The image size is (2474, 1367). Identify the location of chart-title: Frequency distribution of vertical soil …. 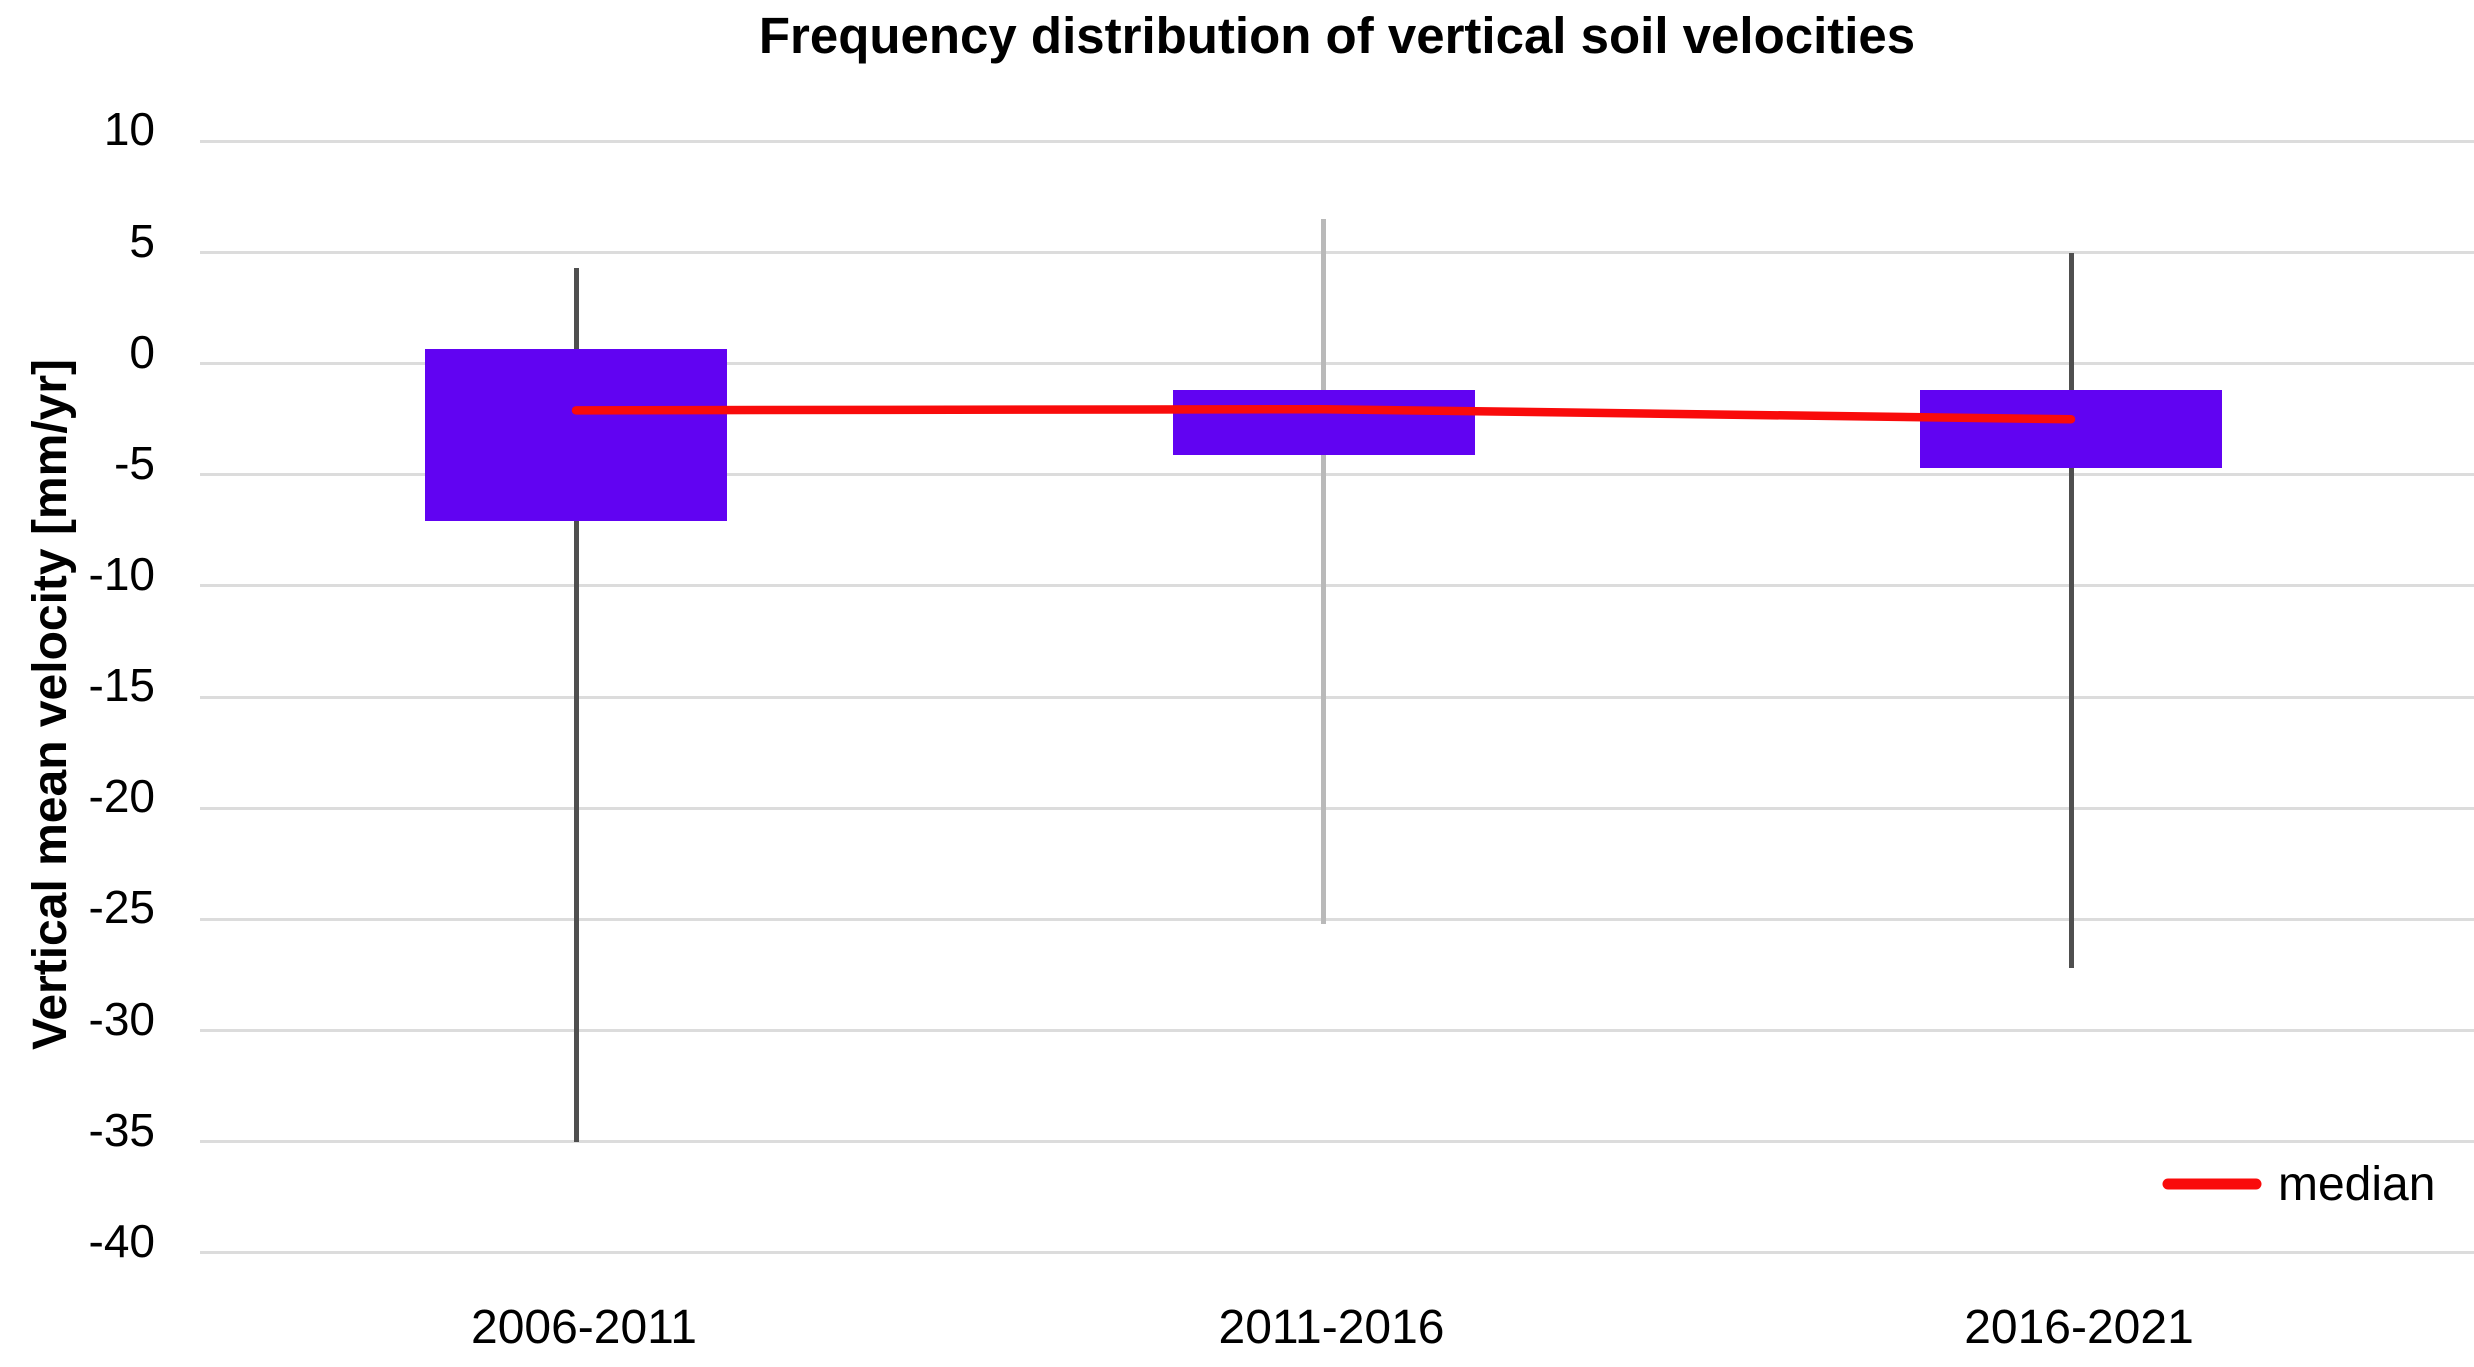
(1337, 35).